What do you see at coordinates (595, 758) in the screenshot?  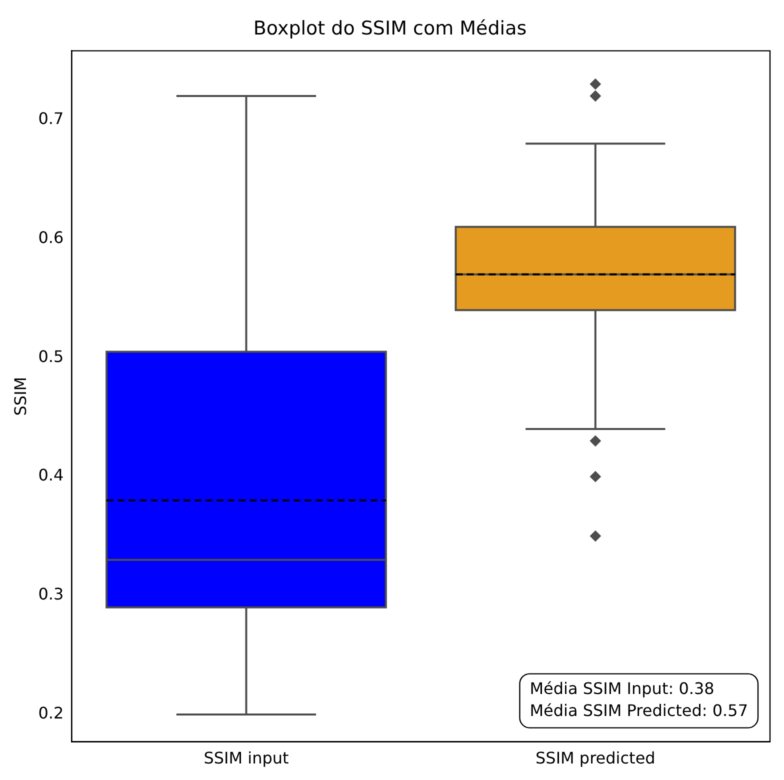 I see `x-tick-label: SSIM predicted` at bounding box center [595, 758].